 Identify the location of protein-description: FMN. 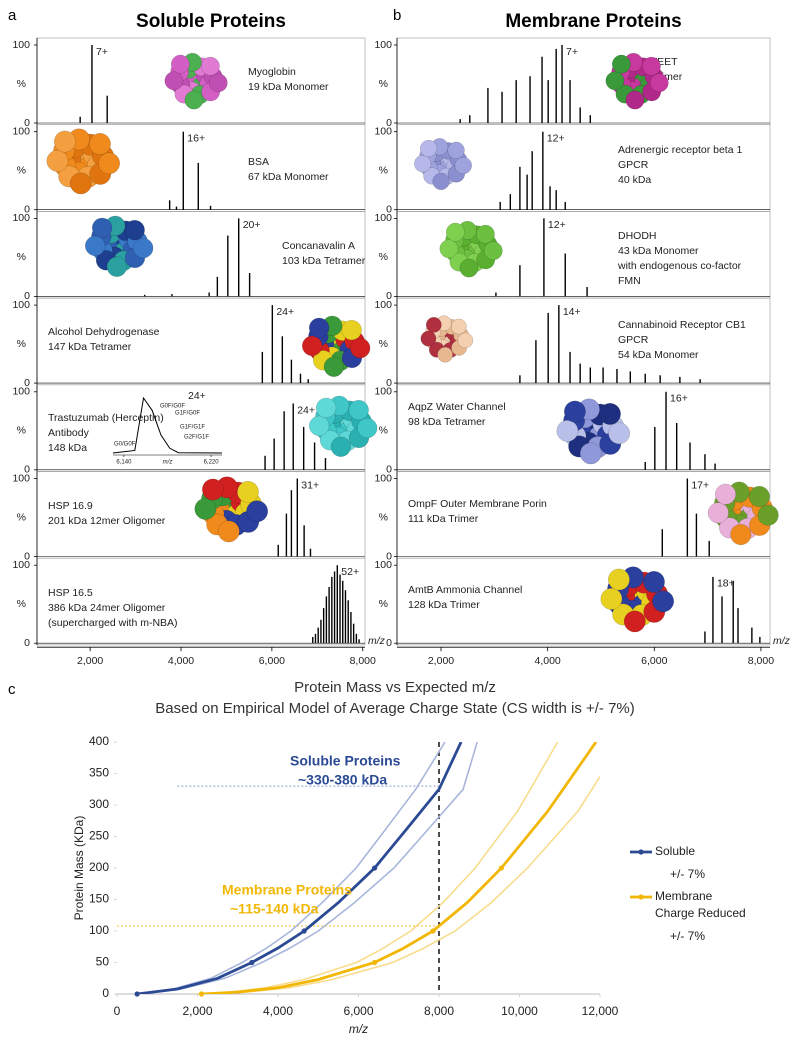
(629, 281).